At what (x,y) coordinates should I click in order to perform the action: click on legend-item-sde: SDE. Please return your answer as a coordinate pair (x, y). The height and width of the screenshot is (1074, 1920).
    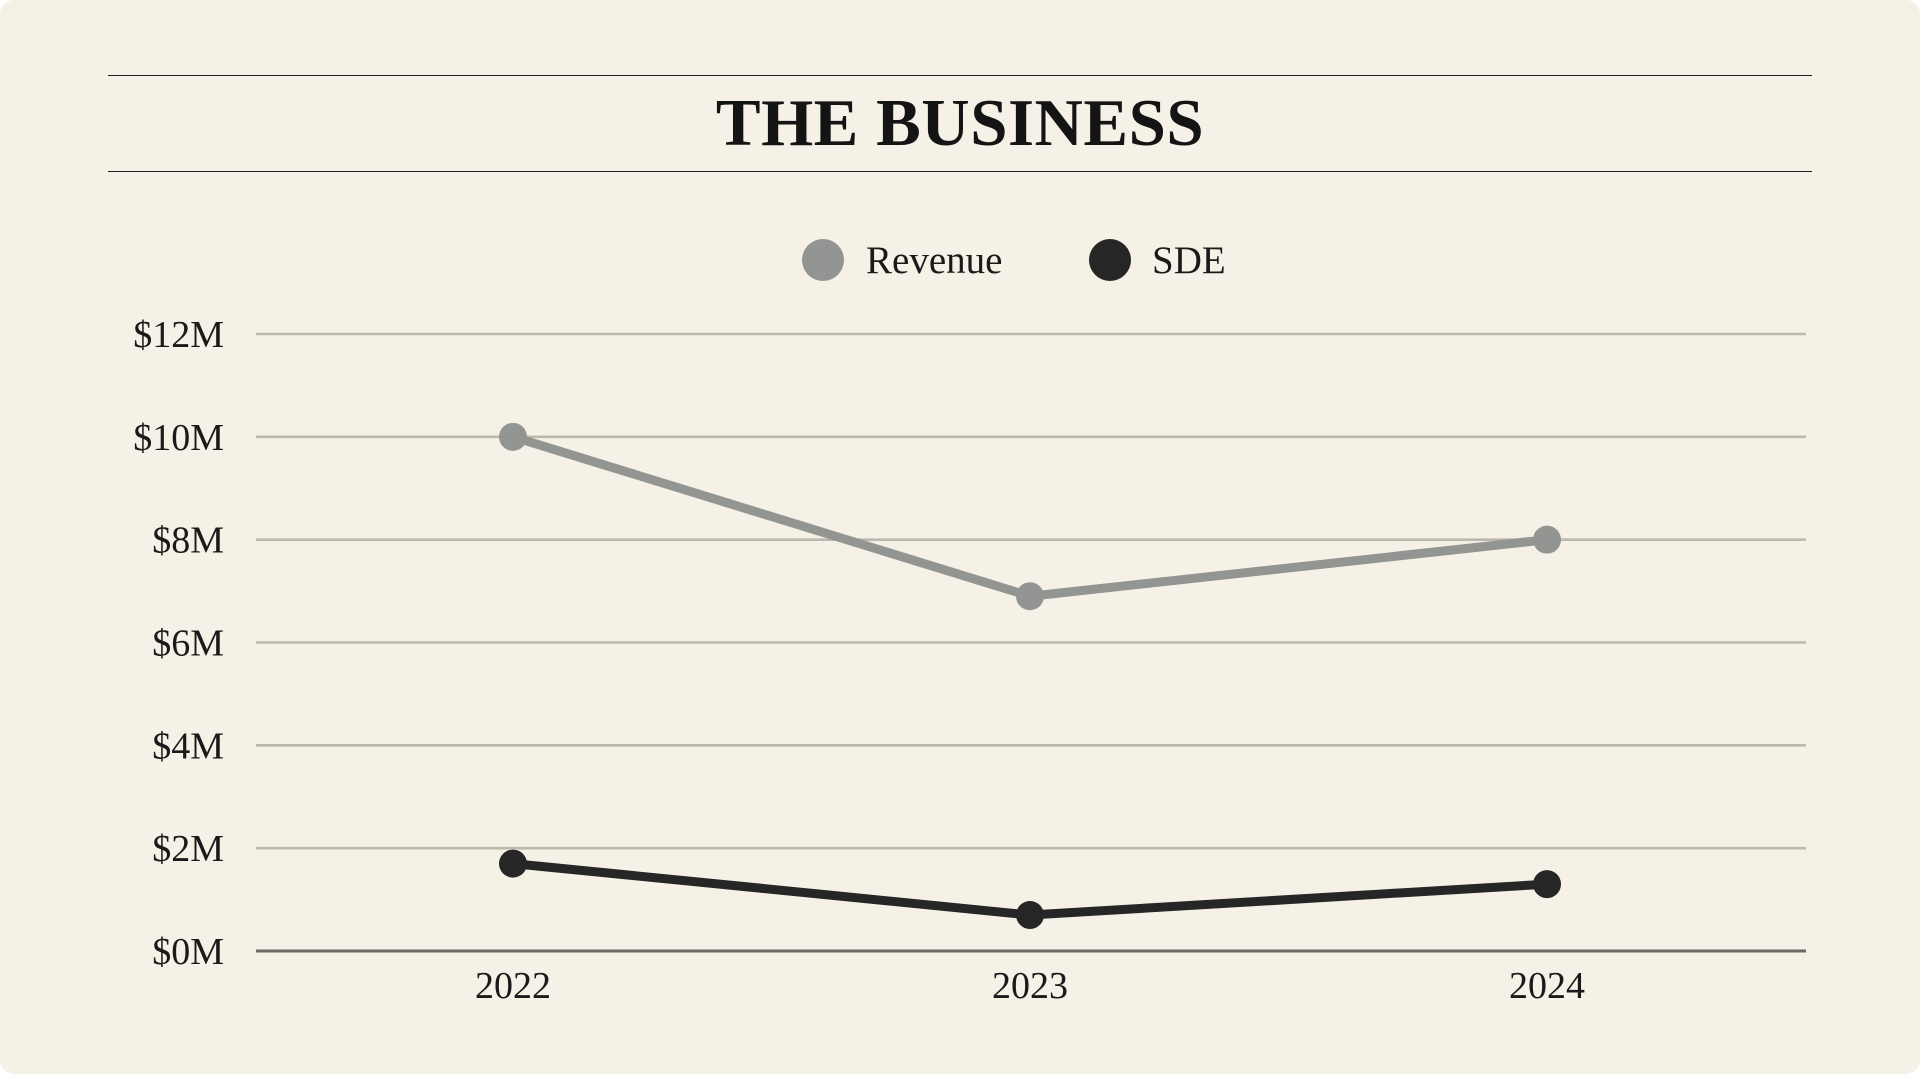
    Looking at the image, I should click on (1157, 260).